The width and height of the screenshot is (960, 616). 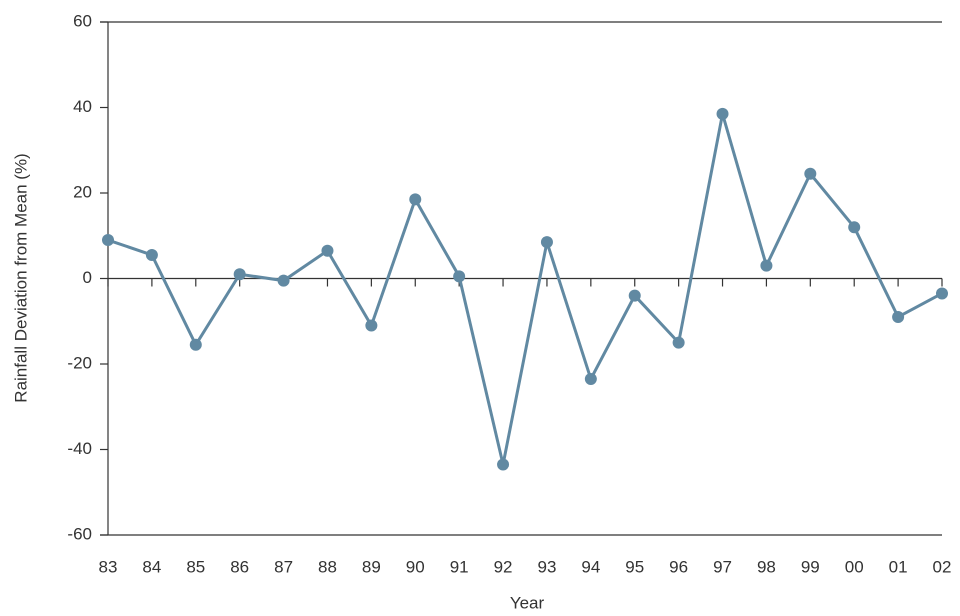 What do you see at coordinates (283, 566) in the screenshot?
I see `x-tick-label: 87` at bounding box center [283, 566].